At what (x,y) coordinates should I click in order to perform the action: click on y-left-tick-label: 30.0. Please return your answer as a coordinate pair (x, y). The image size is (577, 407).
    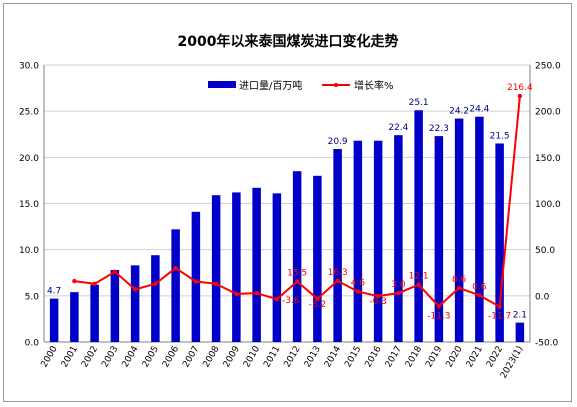
    Looking at the image, I should click on (29, 67).